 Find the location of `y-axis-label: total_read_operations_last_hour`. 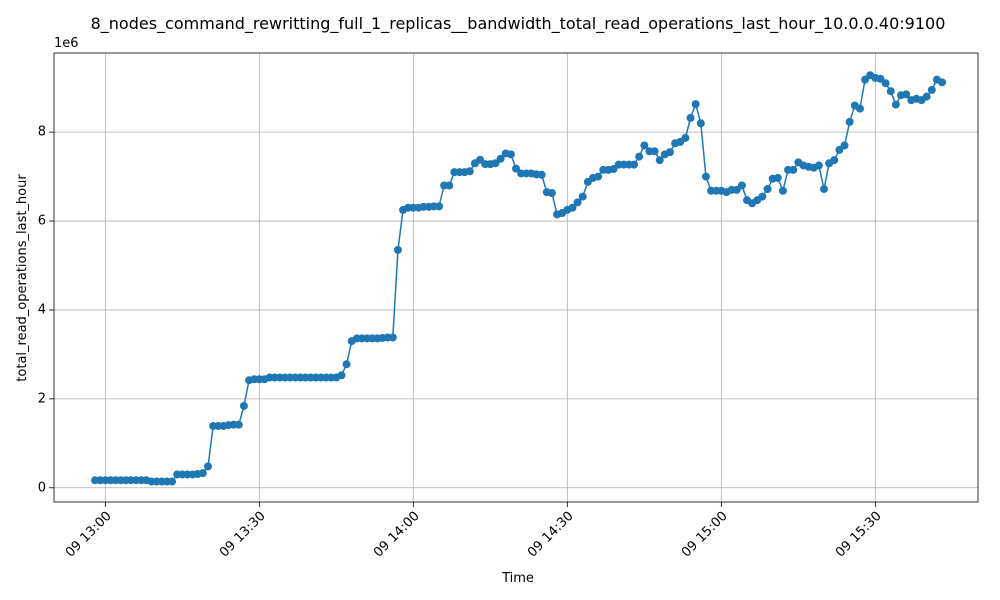

y-axis-label: total_read_operations_last_hour is located at coordinates (22, 278).